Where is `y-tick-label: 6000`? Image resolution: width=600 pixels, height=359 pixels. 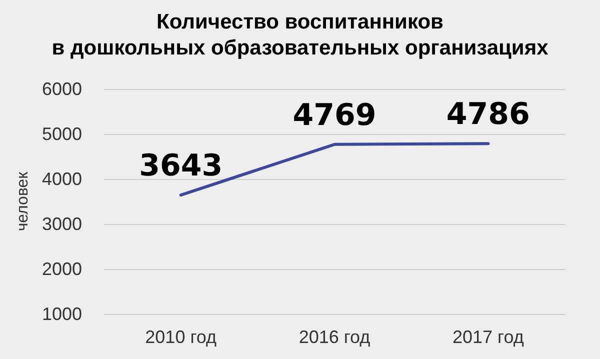
y-tick-label: 6000 is located at coordinates (62, 89).